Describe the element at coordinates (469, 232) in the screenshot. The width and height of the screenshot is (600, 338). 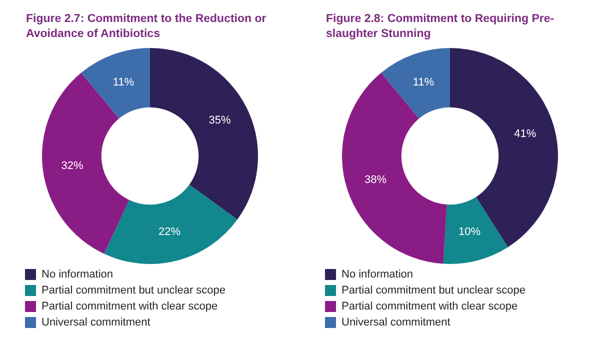
I see `data-label: 10%` at that location.